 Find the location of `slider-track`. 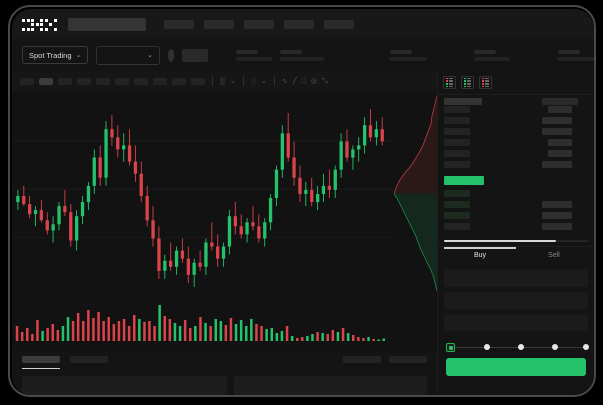

slider-track is located at coordinates (516, 347).